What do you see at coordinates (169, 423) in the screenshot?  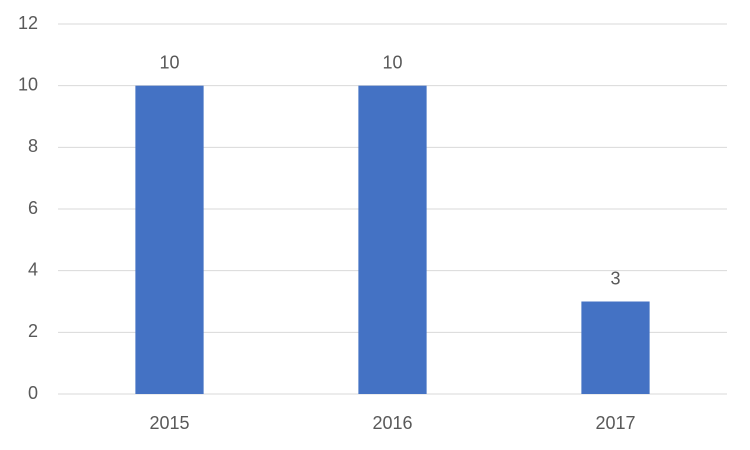 I see `x-tick-label: 2015` at bounding box center [169, 423].